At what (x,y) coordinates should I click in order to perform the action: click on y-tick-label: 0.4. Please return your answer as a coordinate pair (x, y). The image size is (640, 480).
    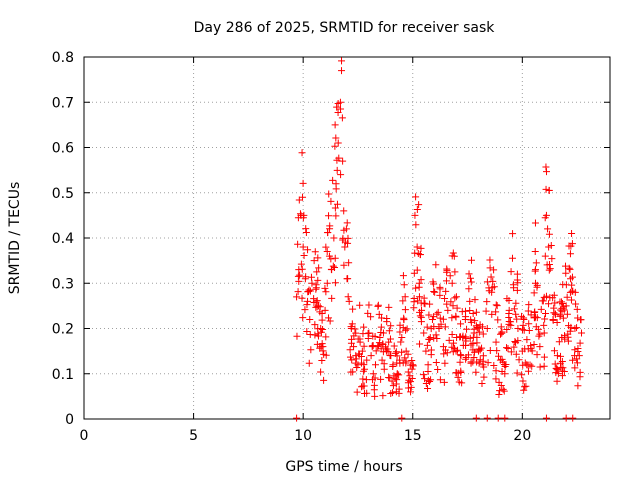
    Looking at the image, I should click on (63, 239).